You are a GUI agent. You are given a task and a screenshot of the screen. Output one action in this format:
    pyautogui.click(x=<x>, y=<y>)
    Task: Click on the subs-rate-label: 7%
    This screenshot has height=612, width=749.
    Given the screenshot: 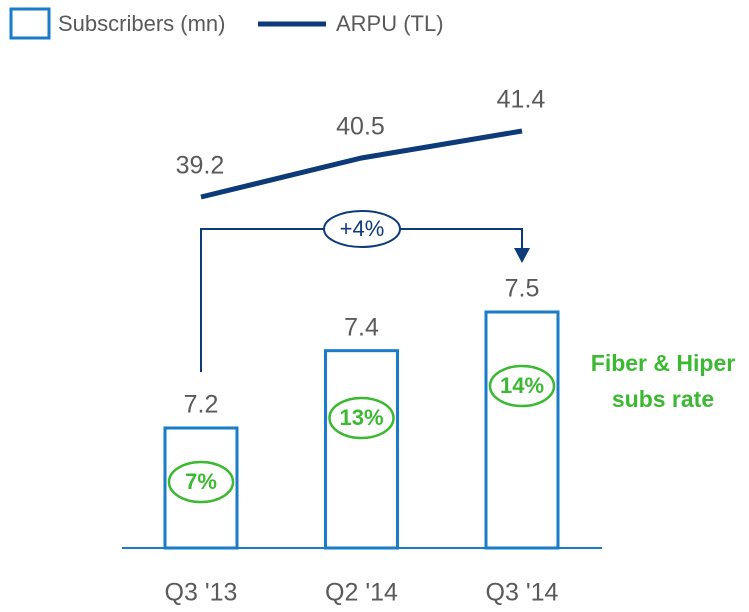 What is the action you would take?
    pyautogui.click(x=201, y=481)
    